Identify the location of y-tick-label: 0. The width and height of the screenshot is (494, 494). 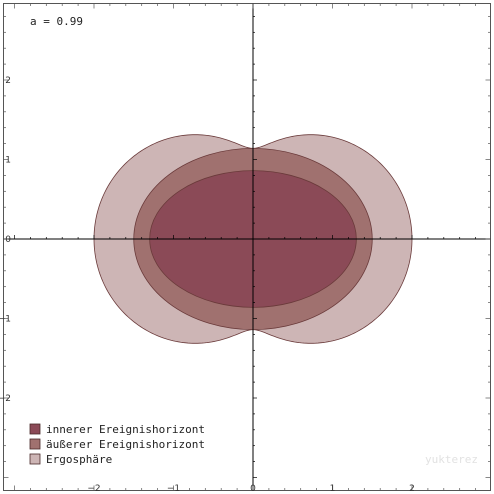
(8, 240).